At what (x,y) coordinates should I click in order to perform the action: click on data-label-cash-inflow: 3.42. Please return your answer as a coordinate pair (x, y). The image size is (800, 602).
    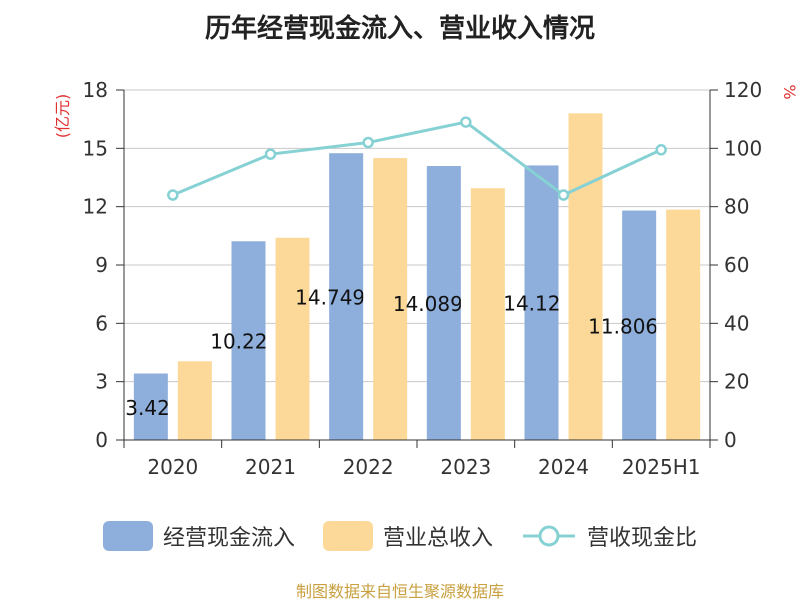
    Looking at the image, I should click on (147, 408).